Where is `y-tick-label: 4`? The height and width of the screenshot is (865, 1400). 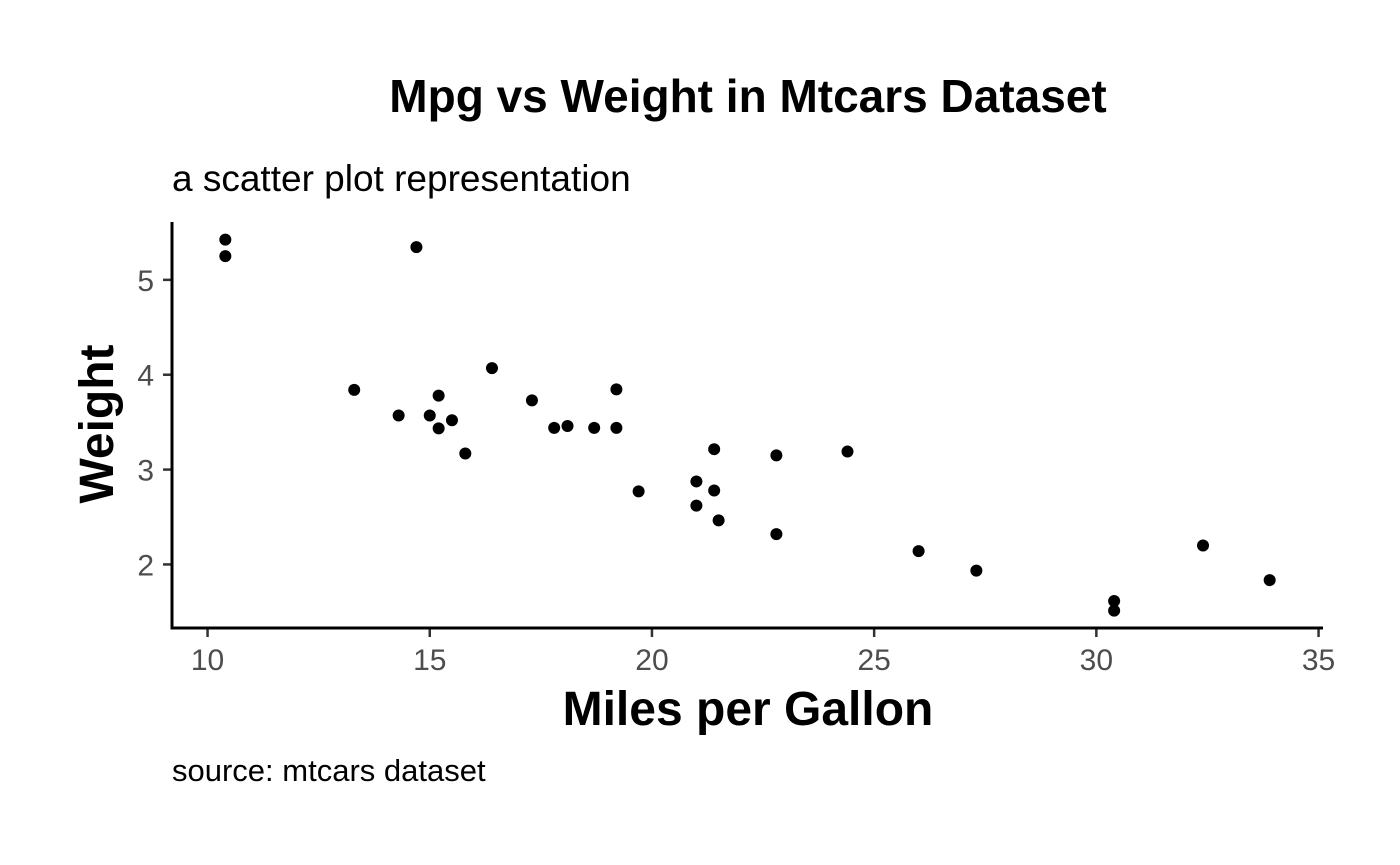
y-tick-label: 4 is located at coordinates (145, 376).